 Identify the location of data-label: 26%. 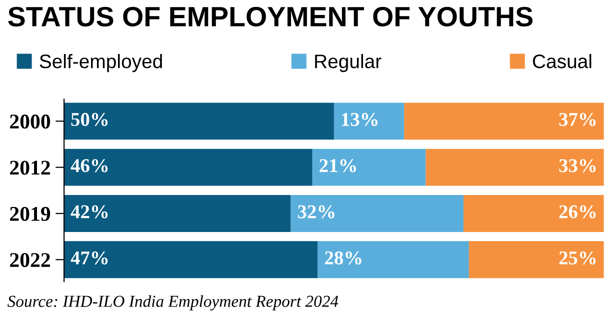
(577, 211).